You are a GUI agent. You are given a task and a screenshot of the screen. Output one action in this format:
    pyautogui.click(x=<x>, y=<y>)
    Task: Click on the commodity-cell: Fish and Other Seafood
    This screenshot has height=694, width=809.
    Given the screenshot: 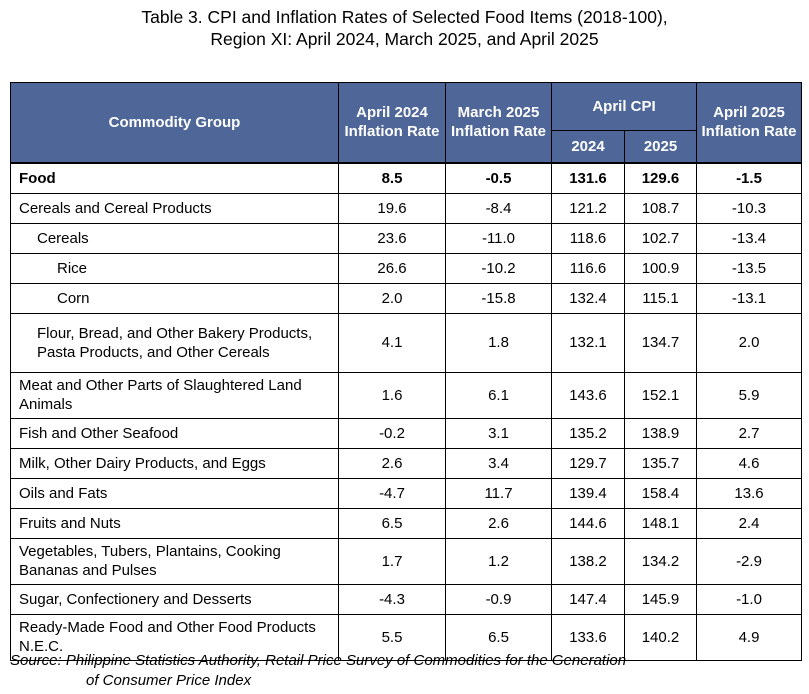 What is the action you would take?
    pyautogui.click(x=174, y=433)
    